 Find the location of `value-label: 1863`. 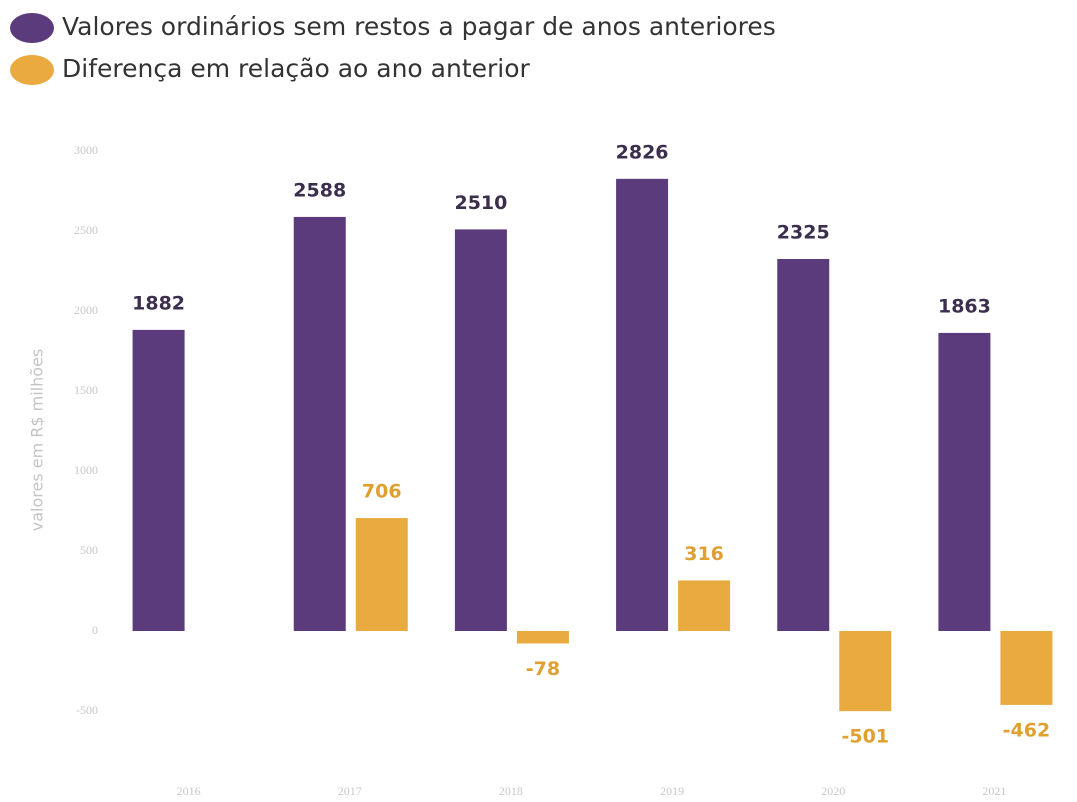

value-label: 1863 is located at coordinates (964, 306).